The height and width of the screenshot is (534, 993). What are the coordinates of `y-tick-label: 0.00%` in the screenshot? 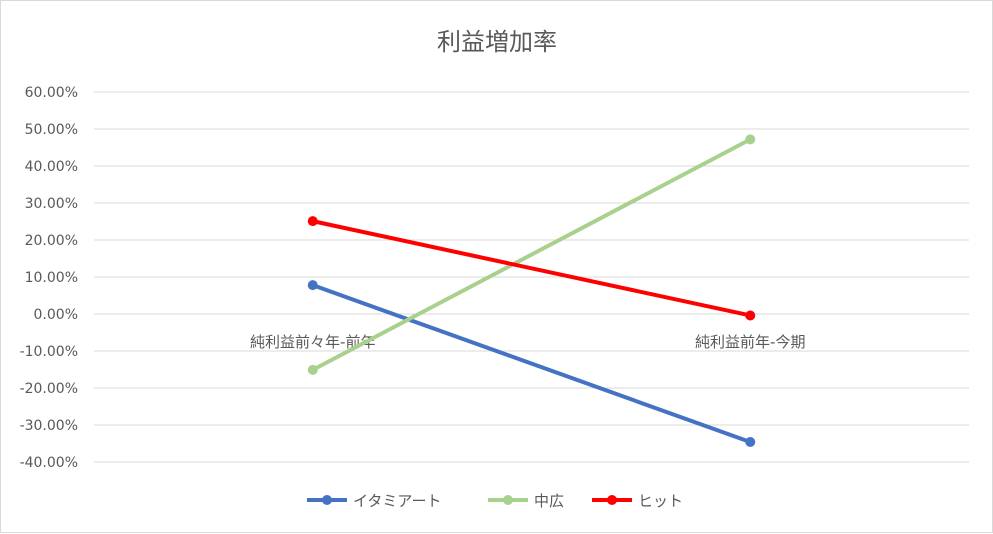 It's located at (56, 315).